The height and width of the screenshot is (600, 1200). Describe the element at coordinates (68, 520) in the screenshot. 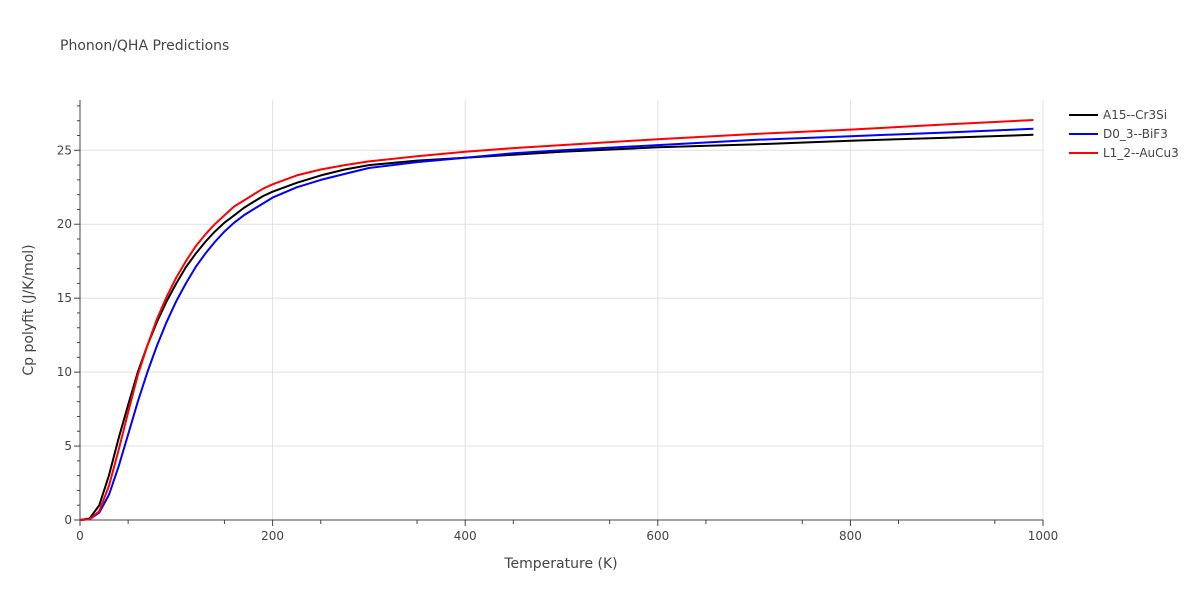

I see `y-tick-label: 0` at that location.